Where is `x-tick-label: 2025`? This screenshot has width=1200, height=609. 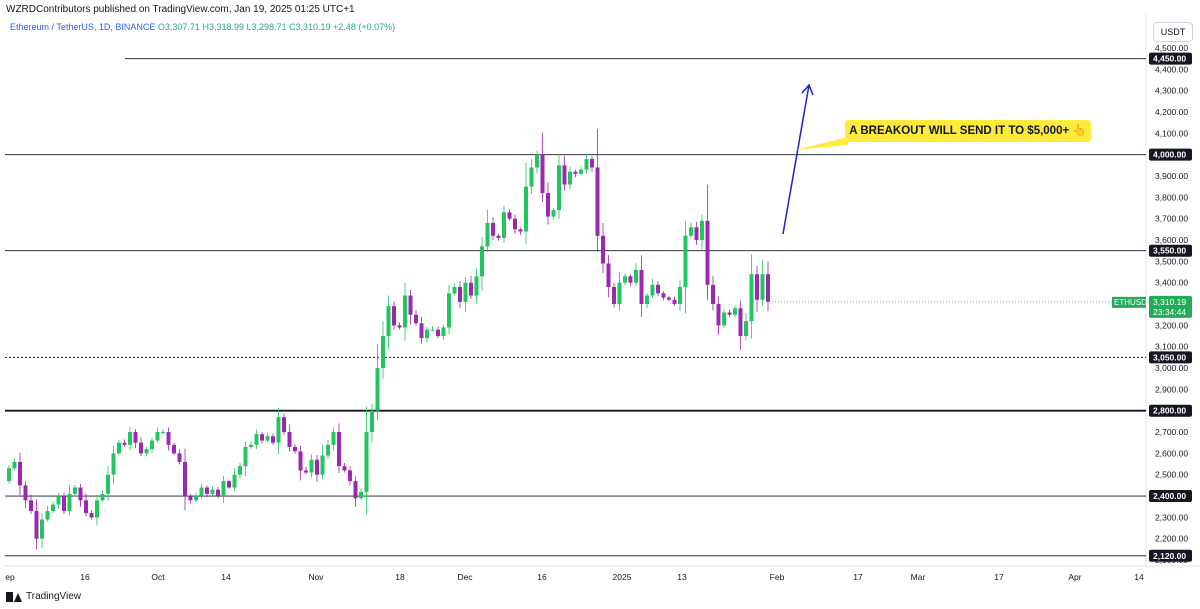 x-tick-label: 2025 is located at coordinates (622, 577).